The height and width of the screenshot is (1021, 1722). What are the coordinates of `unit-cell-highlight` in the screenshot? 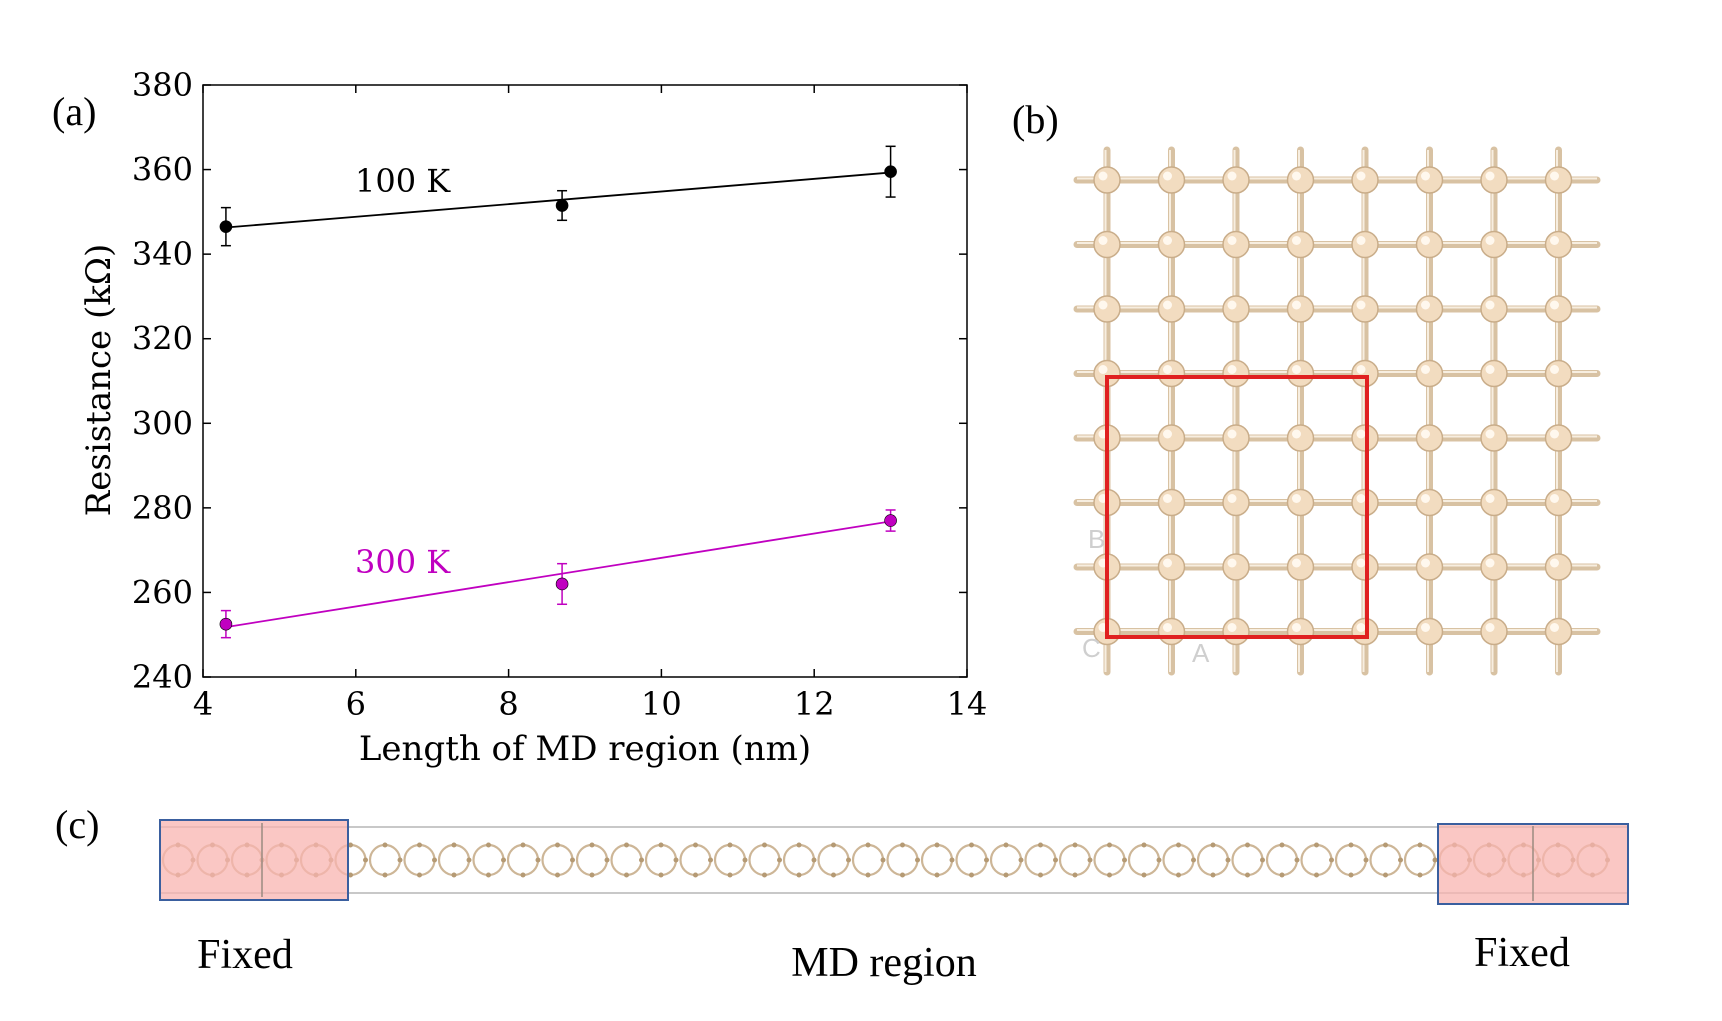 It's located at (1237, 507).